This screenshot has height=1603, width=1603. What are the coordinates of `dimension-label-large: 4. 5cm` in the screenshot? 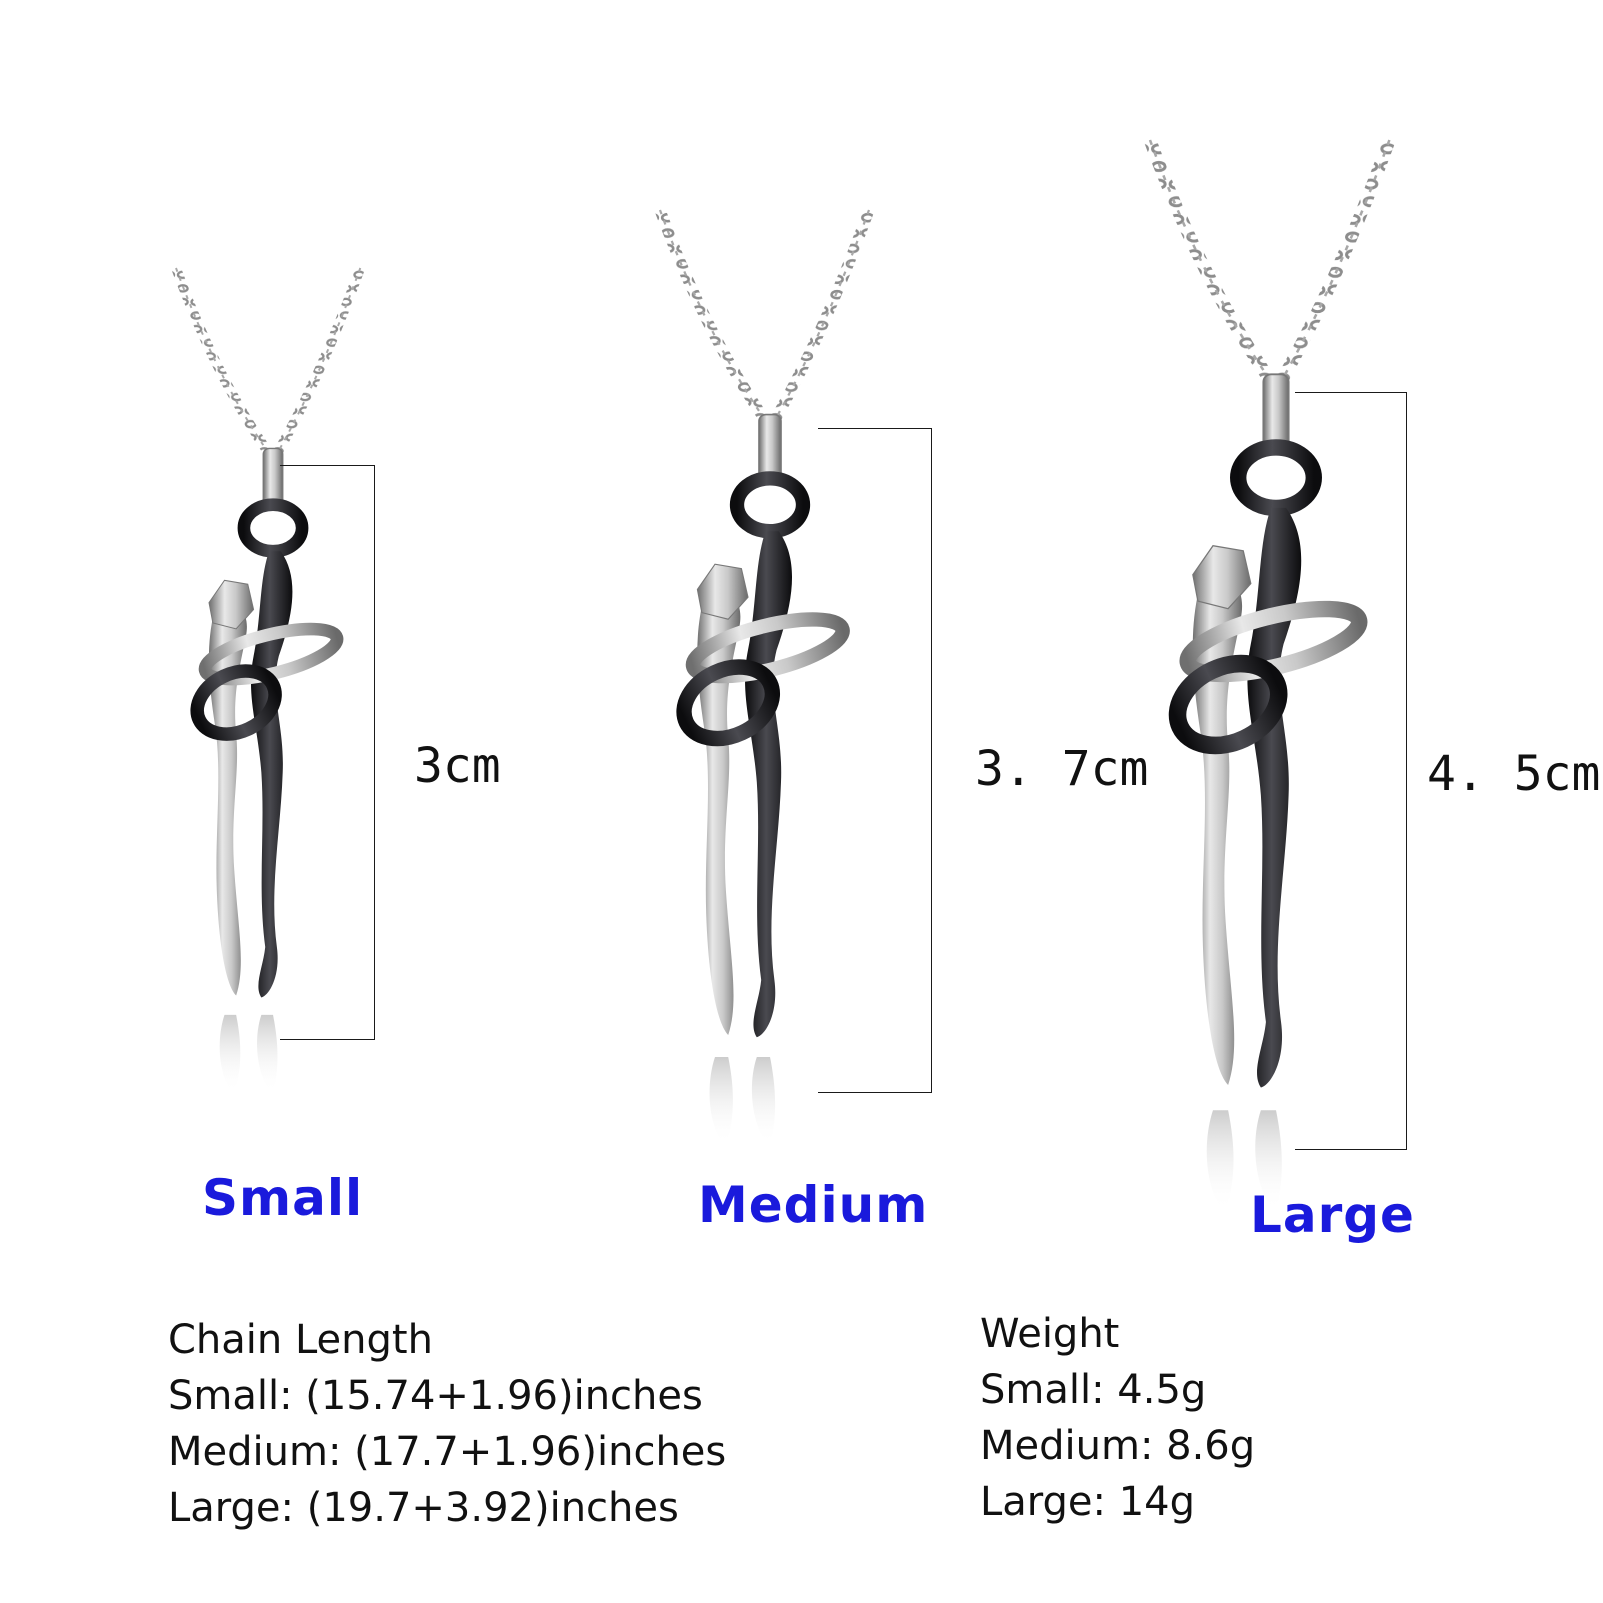 It's located at (1514, 774).